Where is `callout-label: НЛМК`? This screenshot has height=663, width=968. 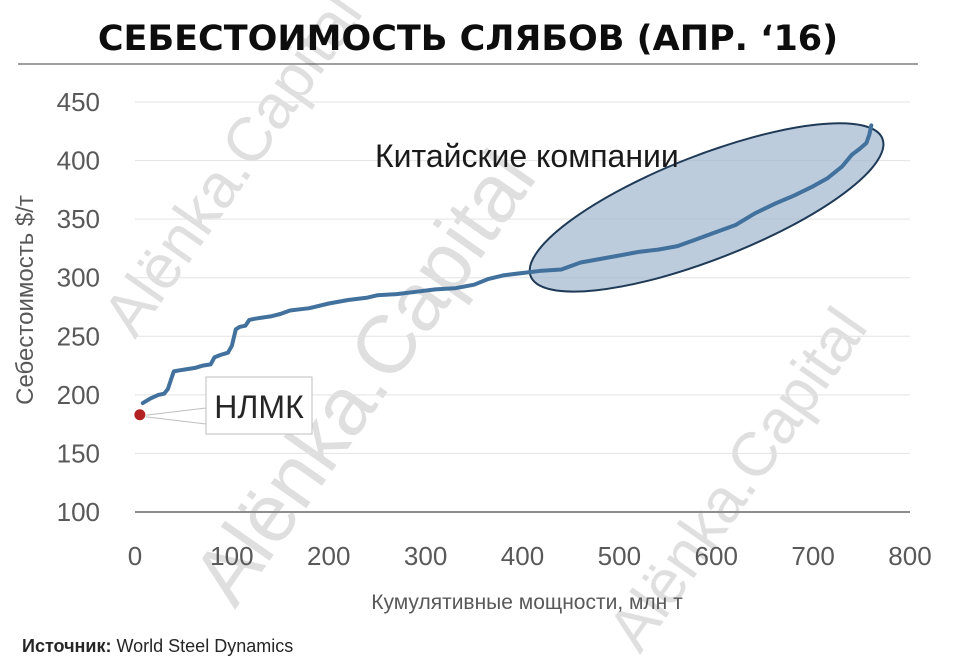
callout-label: НЛМК is located at coordinates (259, 407).